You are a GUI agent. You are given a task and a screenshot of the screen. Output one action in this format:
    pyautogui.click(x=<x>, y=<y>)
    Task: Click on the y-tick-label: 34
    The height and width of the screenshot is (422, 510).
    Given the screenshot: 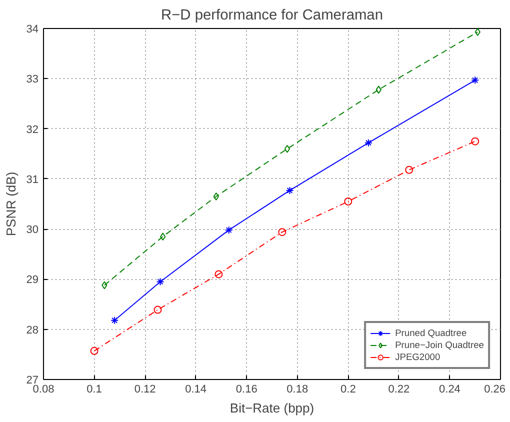 What is the action you would take?
    pyautogui.click(x=32, y=30)
    